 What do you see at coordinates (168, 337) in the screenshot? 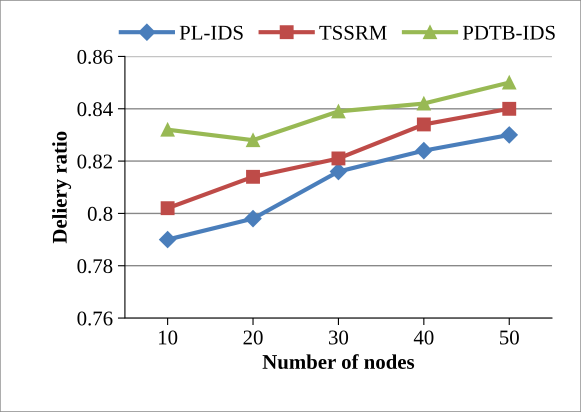
I see `x-tick-label: 10` at bounding box center [168, 337].